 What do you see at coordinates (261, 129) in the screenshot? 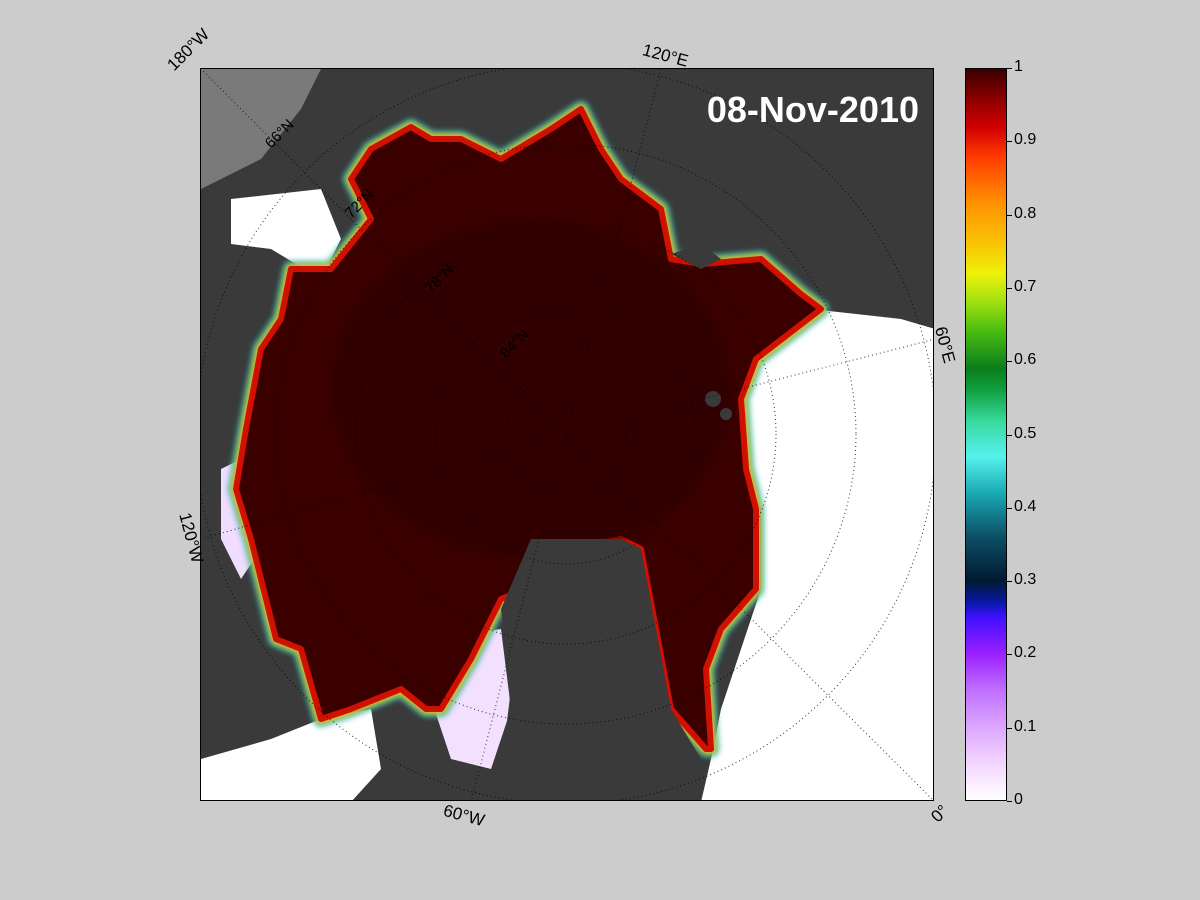
I see `alaska-land` at bounding box center [261, 129].